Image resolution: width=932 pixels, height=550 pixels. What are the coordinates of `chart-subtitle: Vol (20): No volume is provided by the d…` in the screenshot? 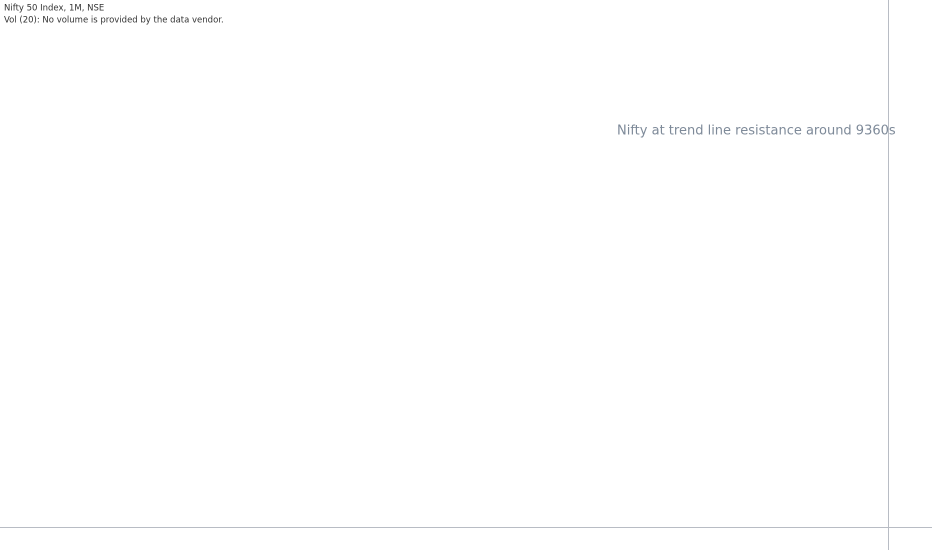 It's located at (114, 21).